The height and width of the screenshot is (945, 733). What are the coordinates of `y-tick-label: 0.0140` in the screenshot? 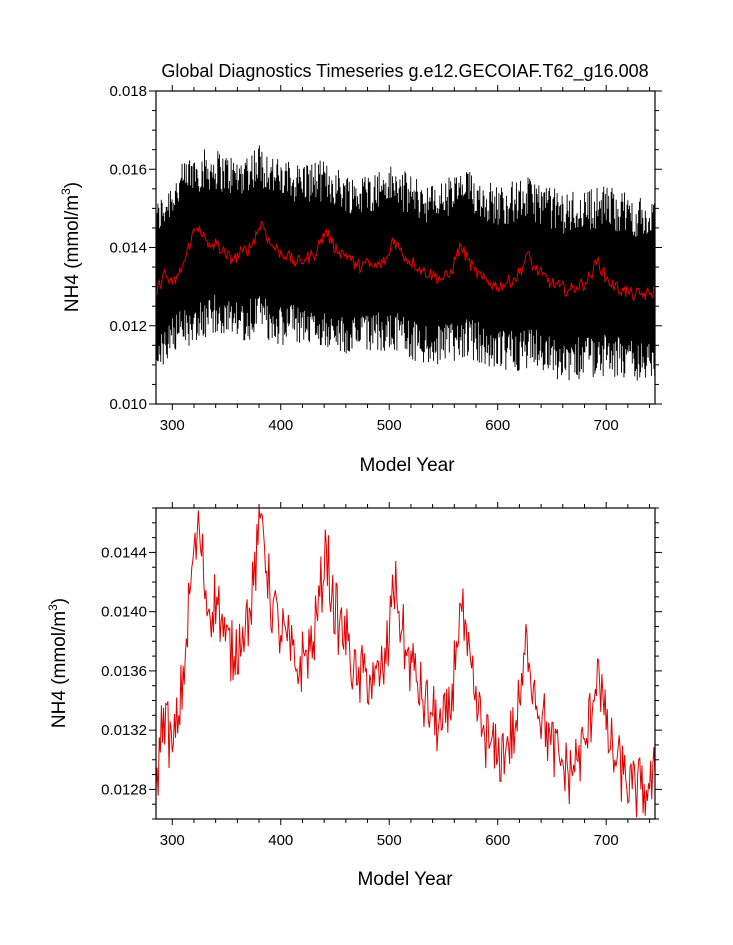 It's located at (124, 612).